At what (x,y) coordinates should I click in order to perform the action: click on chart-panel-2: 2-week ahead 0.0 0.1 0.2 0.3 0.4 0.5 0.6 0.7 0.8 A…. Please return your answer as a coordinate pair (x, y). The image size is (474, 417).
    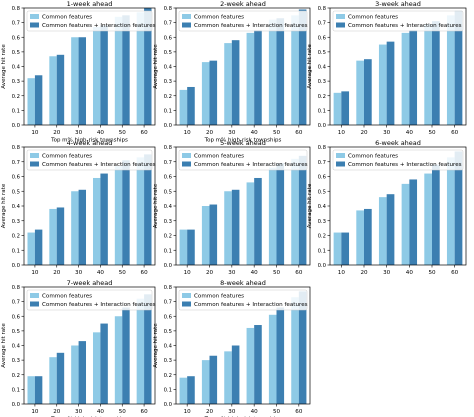
    Looking at the image, I should click on (232, 72).